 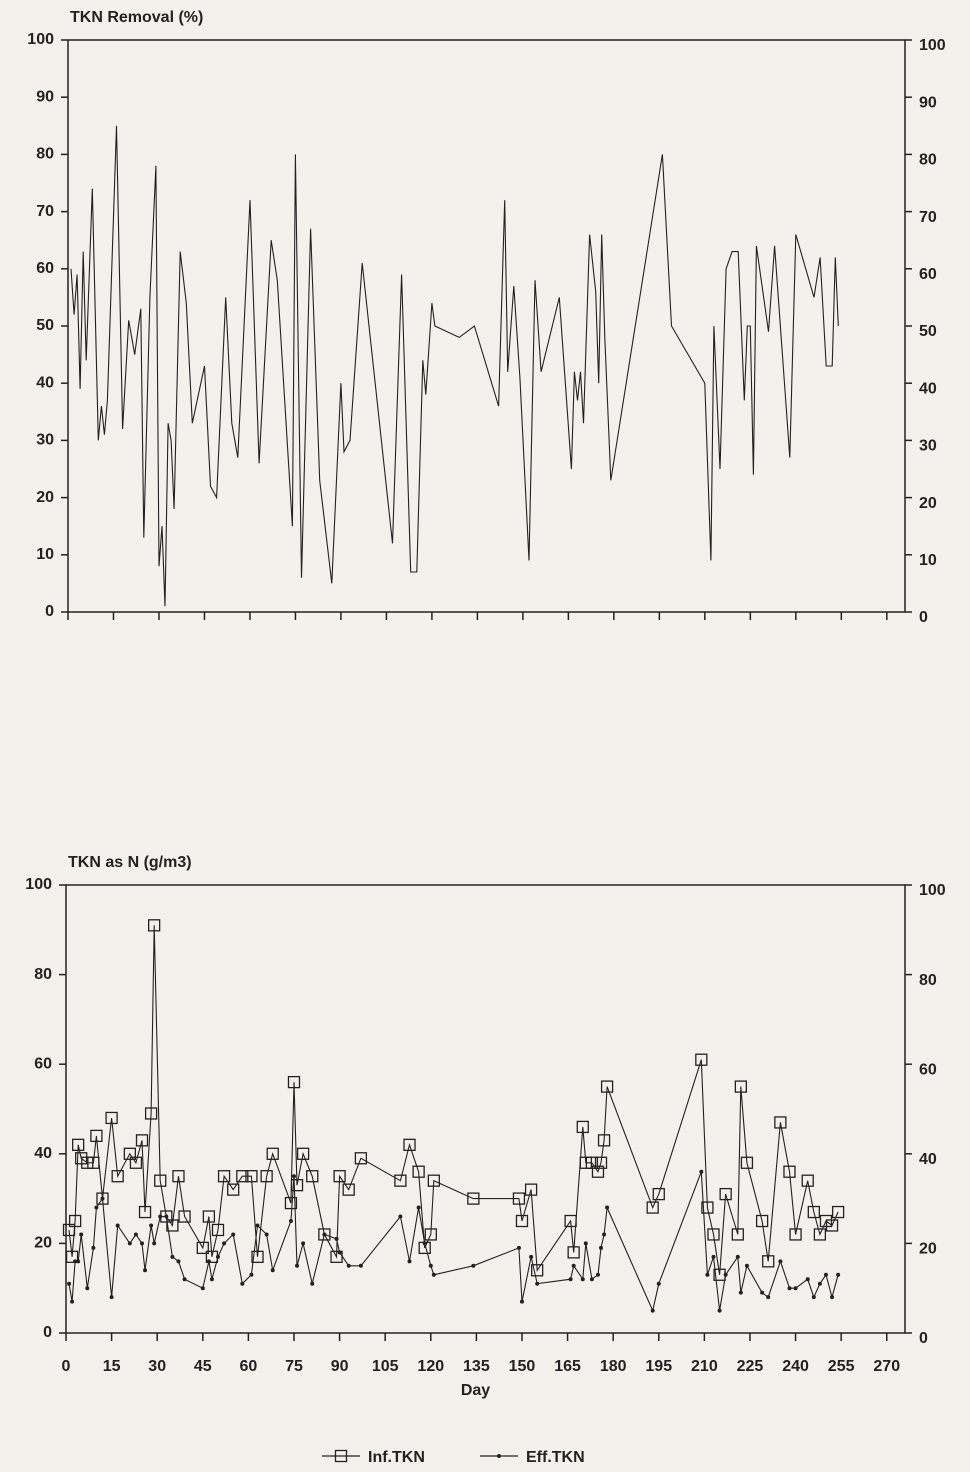 I want to click on x-tick-label: 150, so click(x=522, y=1366).